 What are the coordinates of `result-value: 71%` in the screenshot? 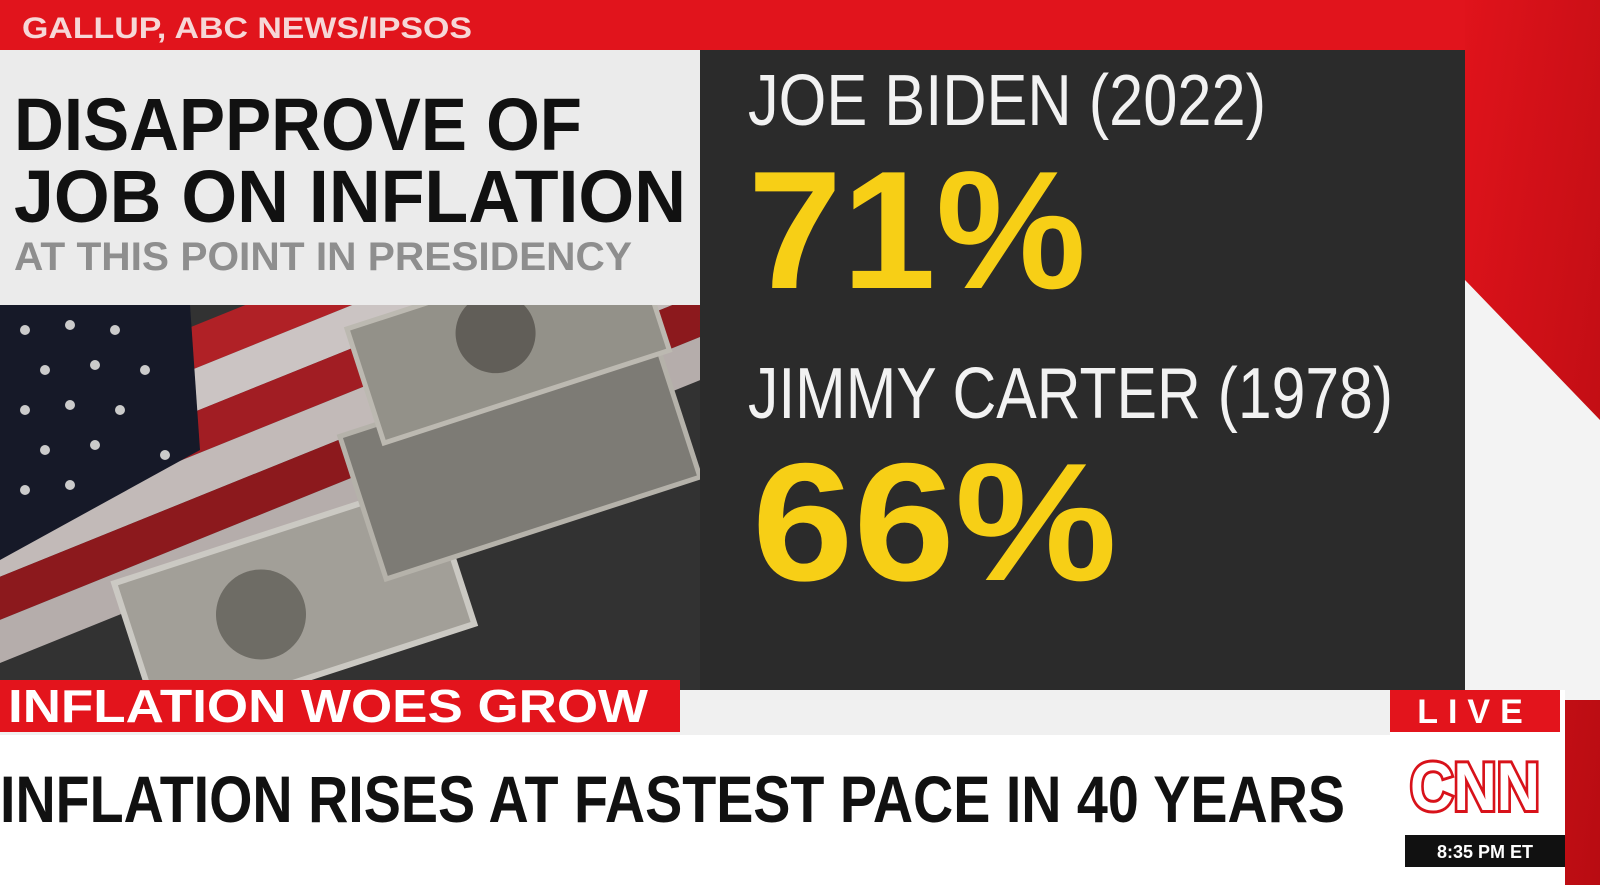 It's located at (917, 230).